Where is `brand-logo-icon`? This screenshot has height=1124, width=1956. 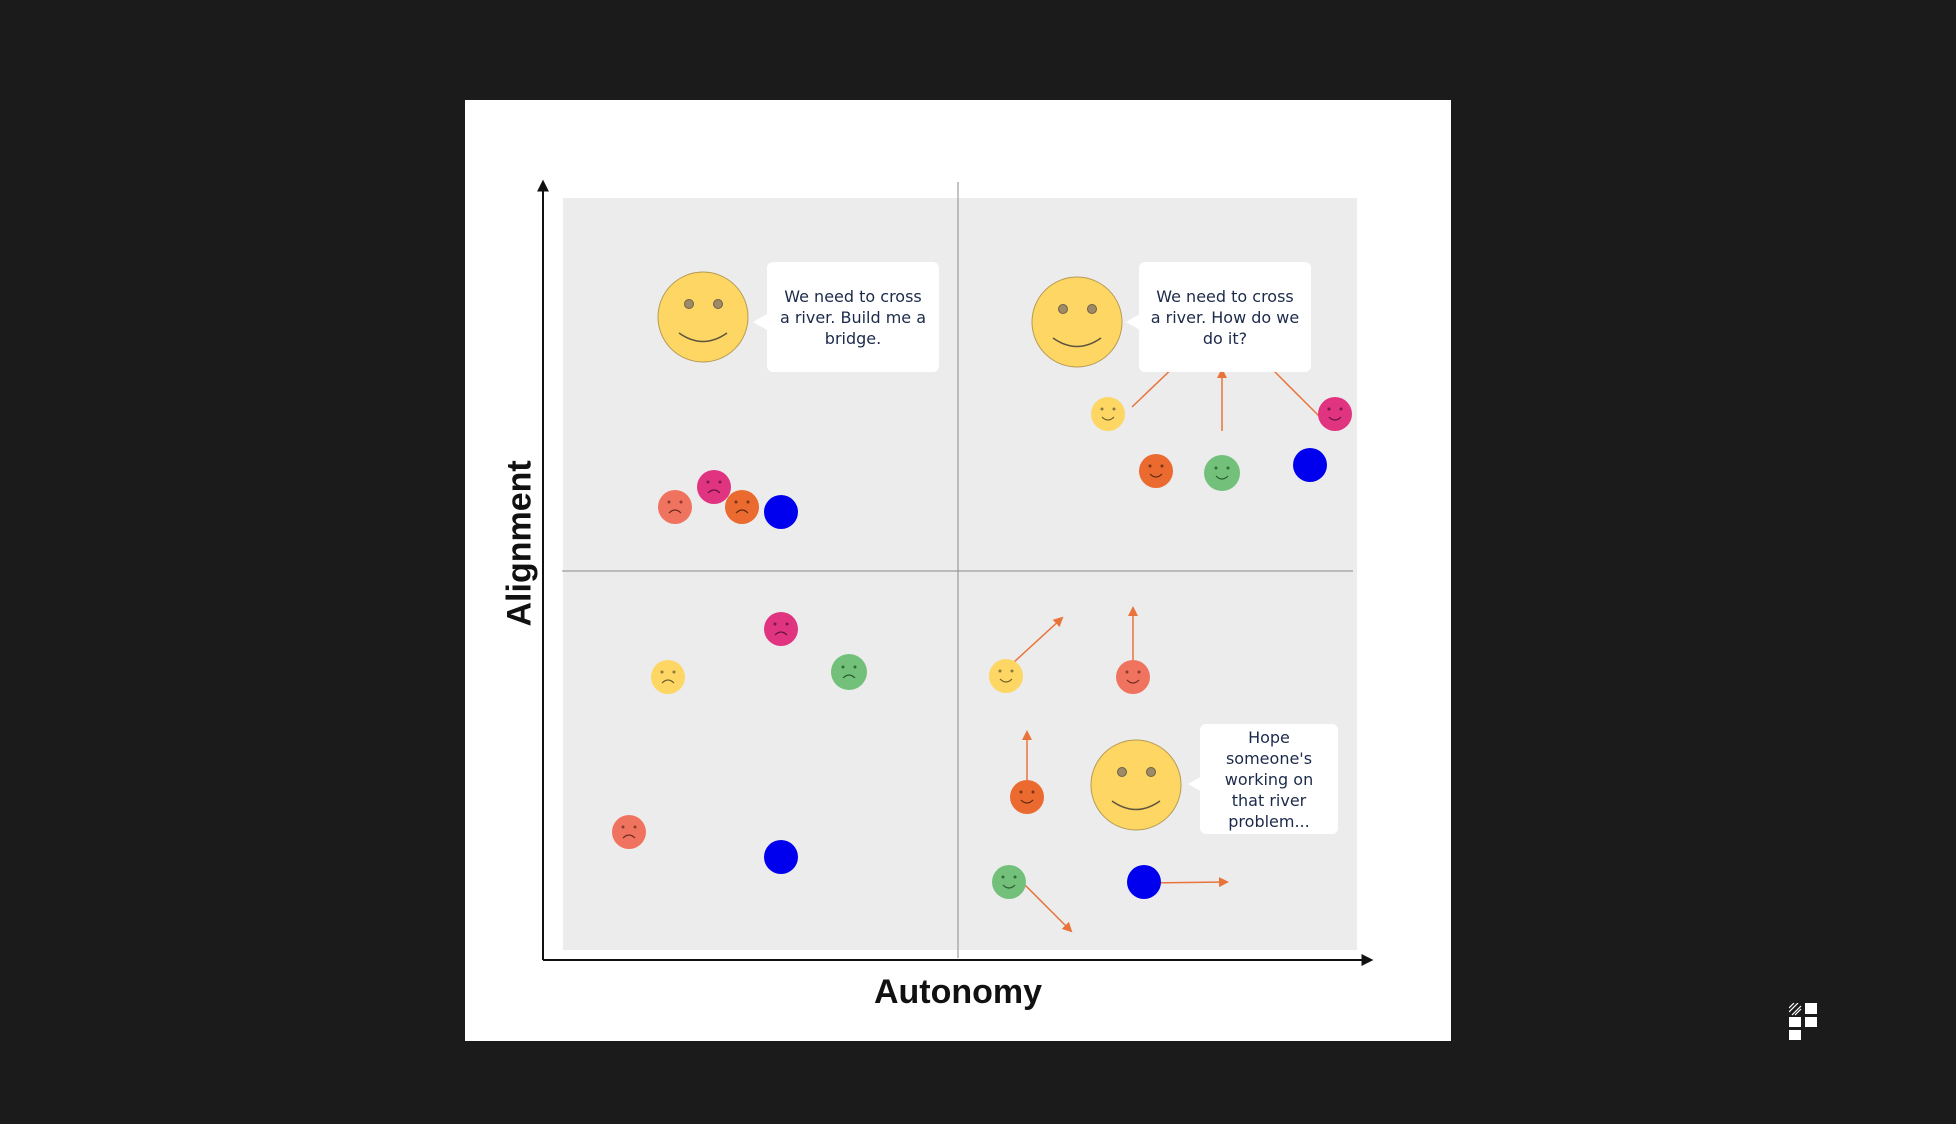
brand-logo-icon is located at coordinates (1803, 1021).